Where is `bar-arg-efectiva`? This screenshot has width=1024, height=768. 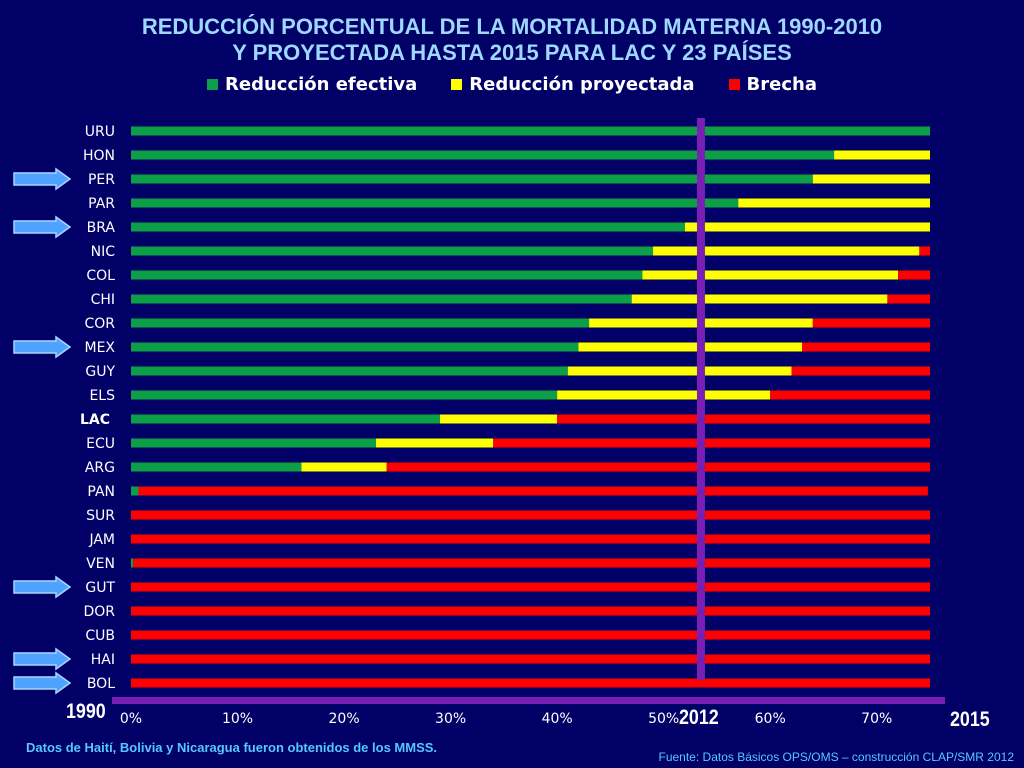
bar-arg-efectiva is located at coordinates (216, 467).